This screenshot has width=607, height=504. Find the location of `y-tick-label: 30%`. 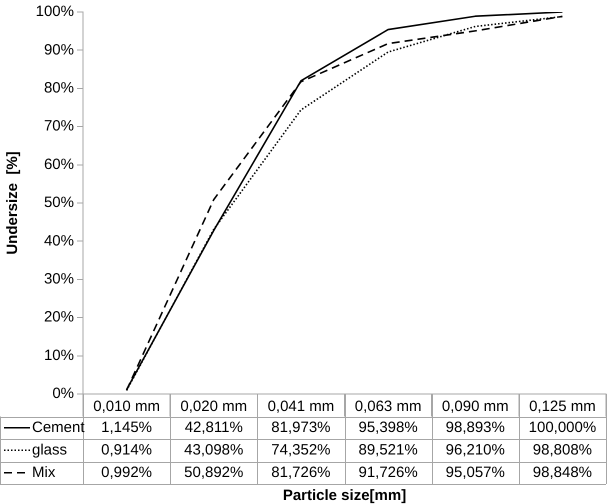

y-tick-label: 30% is located at coordinates (59, 279).